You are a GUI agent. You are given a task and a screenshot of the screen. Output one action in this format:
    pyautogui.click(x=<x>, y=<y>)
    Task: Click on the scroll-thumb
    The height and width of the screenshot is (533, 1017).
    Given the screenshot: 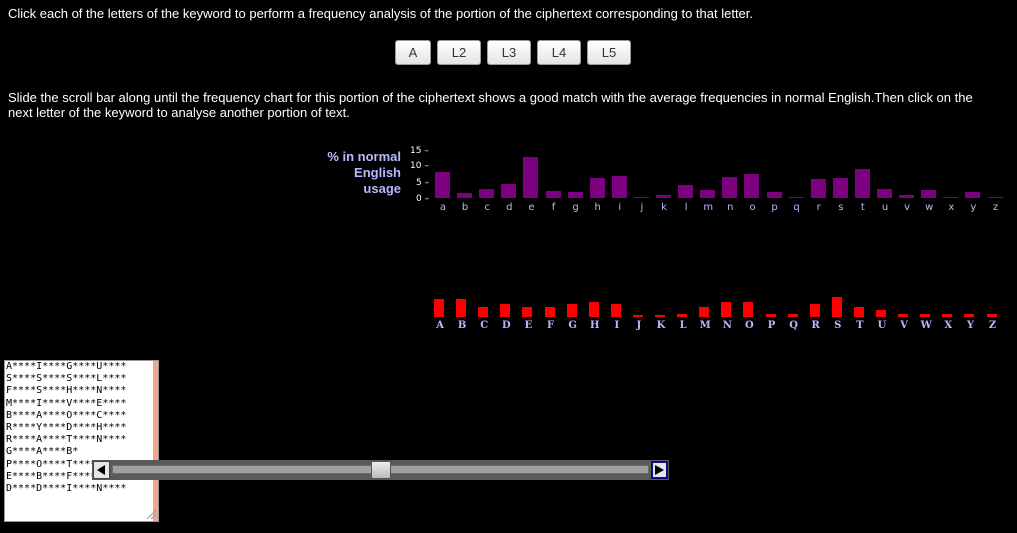 What is the action you would take?
    pyautogui.click(x=380, y=470)
    